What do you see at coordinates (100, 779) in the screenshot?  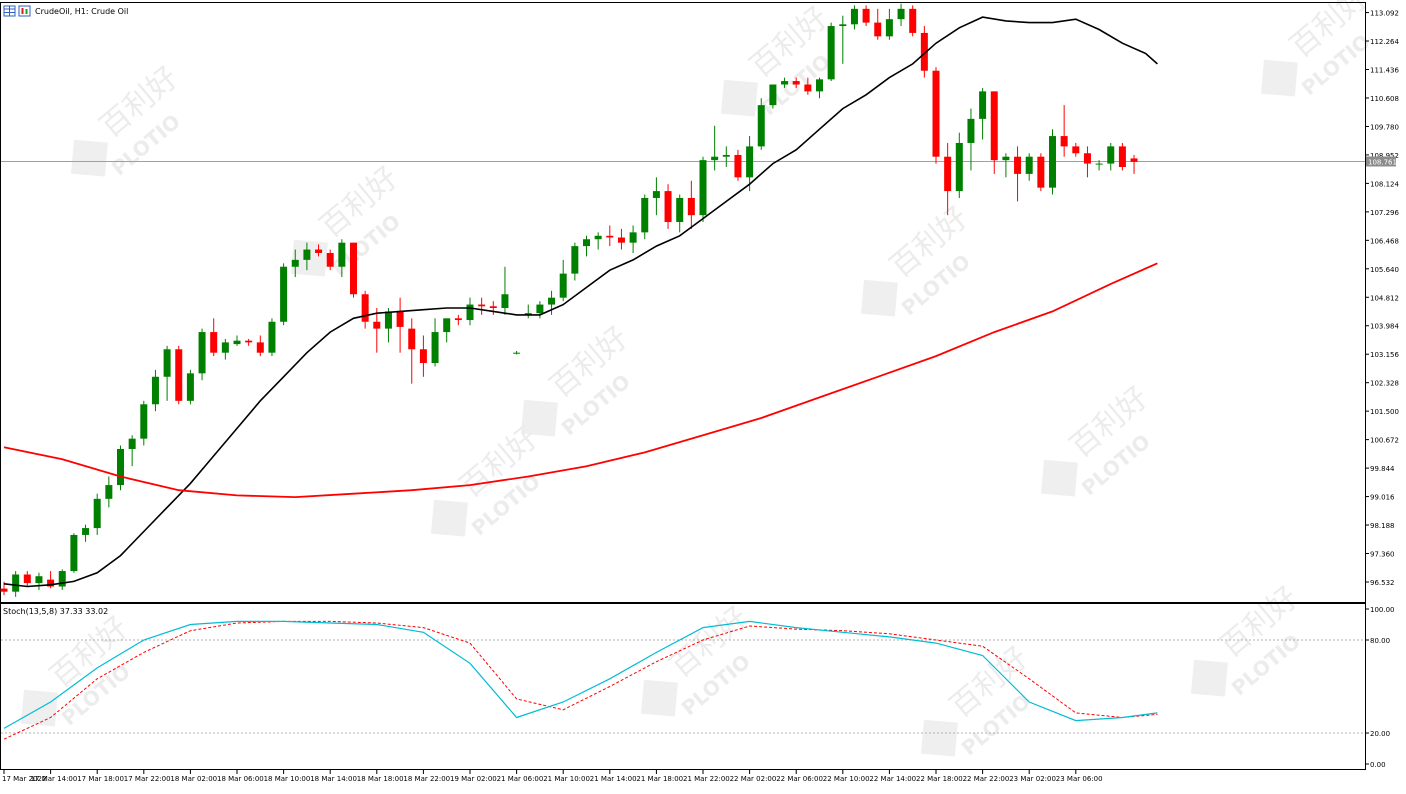 I see `time-tick-label: 17 Mar 18:00` at bounding box center [100, 779].